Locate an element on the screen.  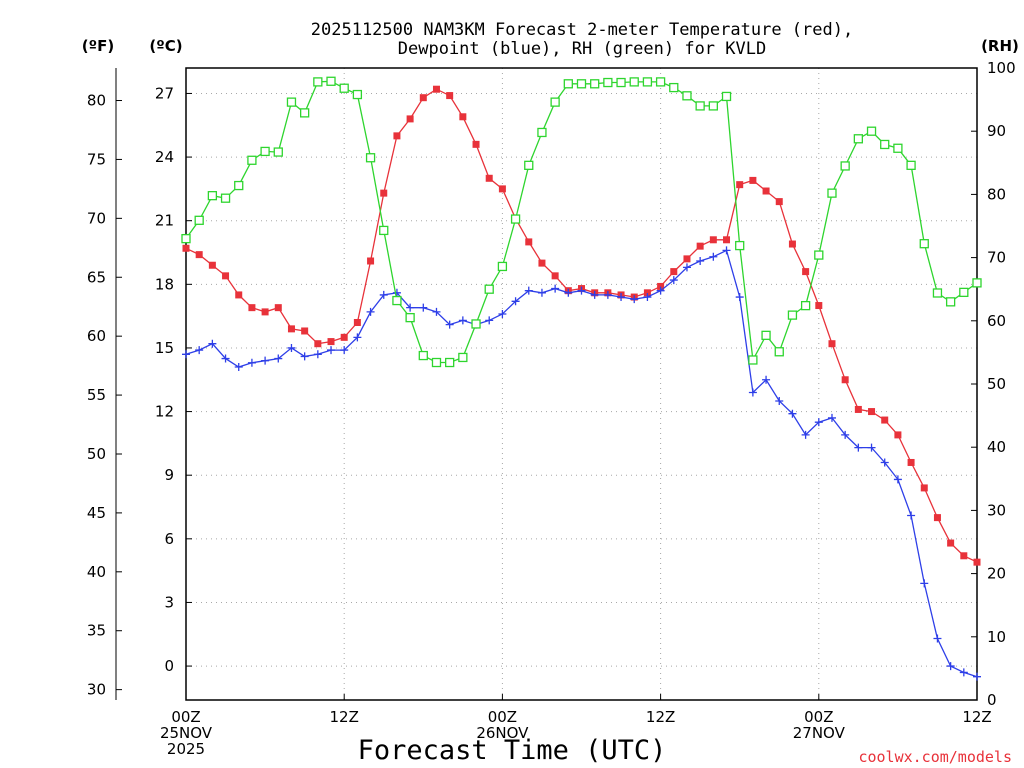
time-tick-label: 27NOV is located at coordinates (819, 733).